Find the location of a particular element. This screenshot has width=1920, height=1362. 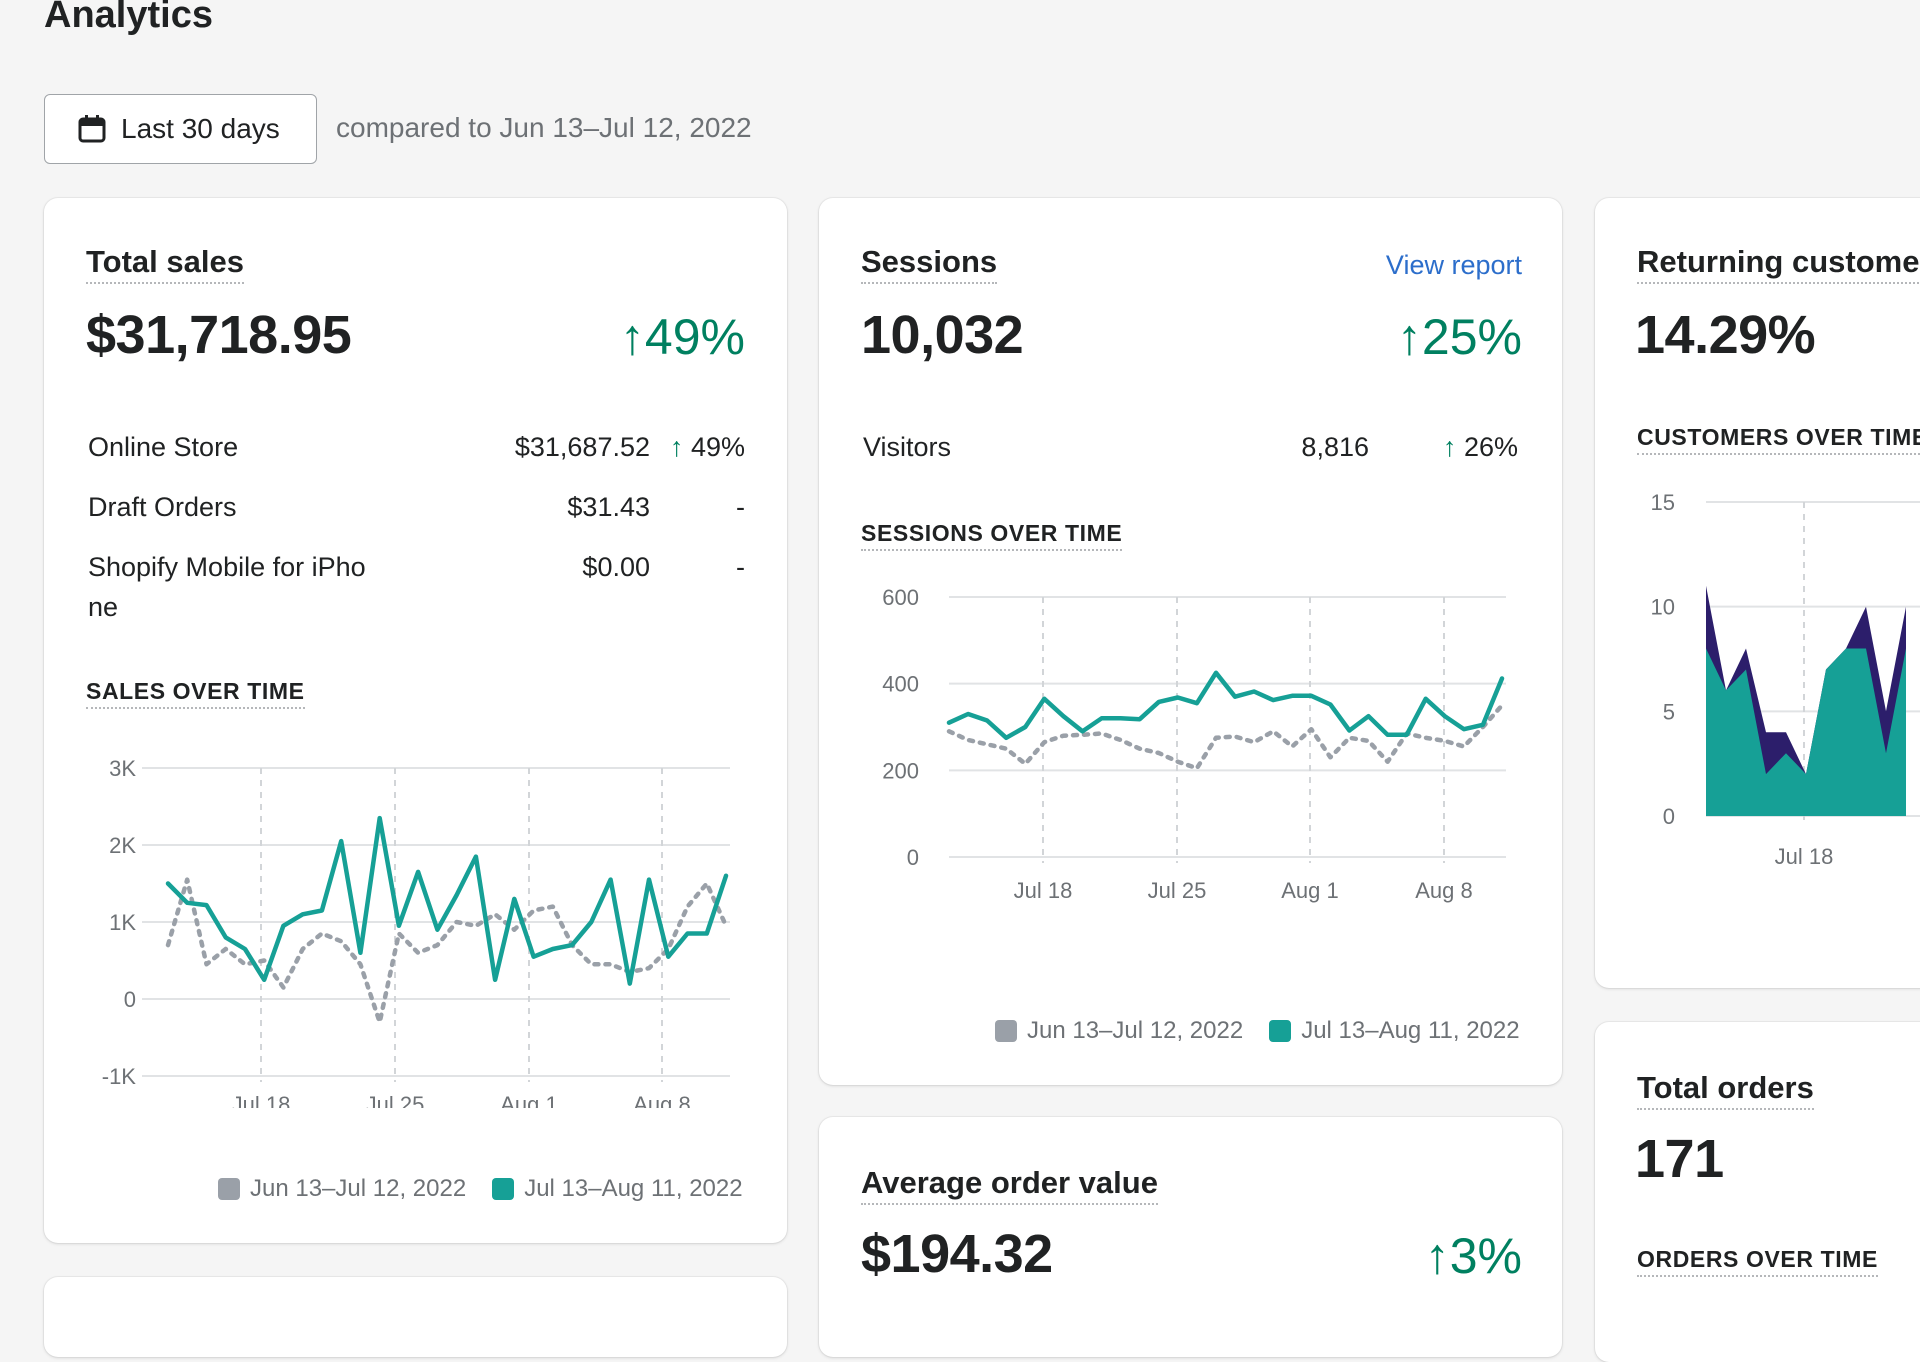

calendar-icon is located at coordinates (92, 129).